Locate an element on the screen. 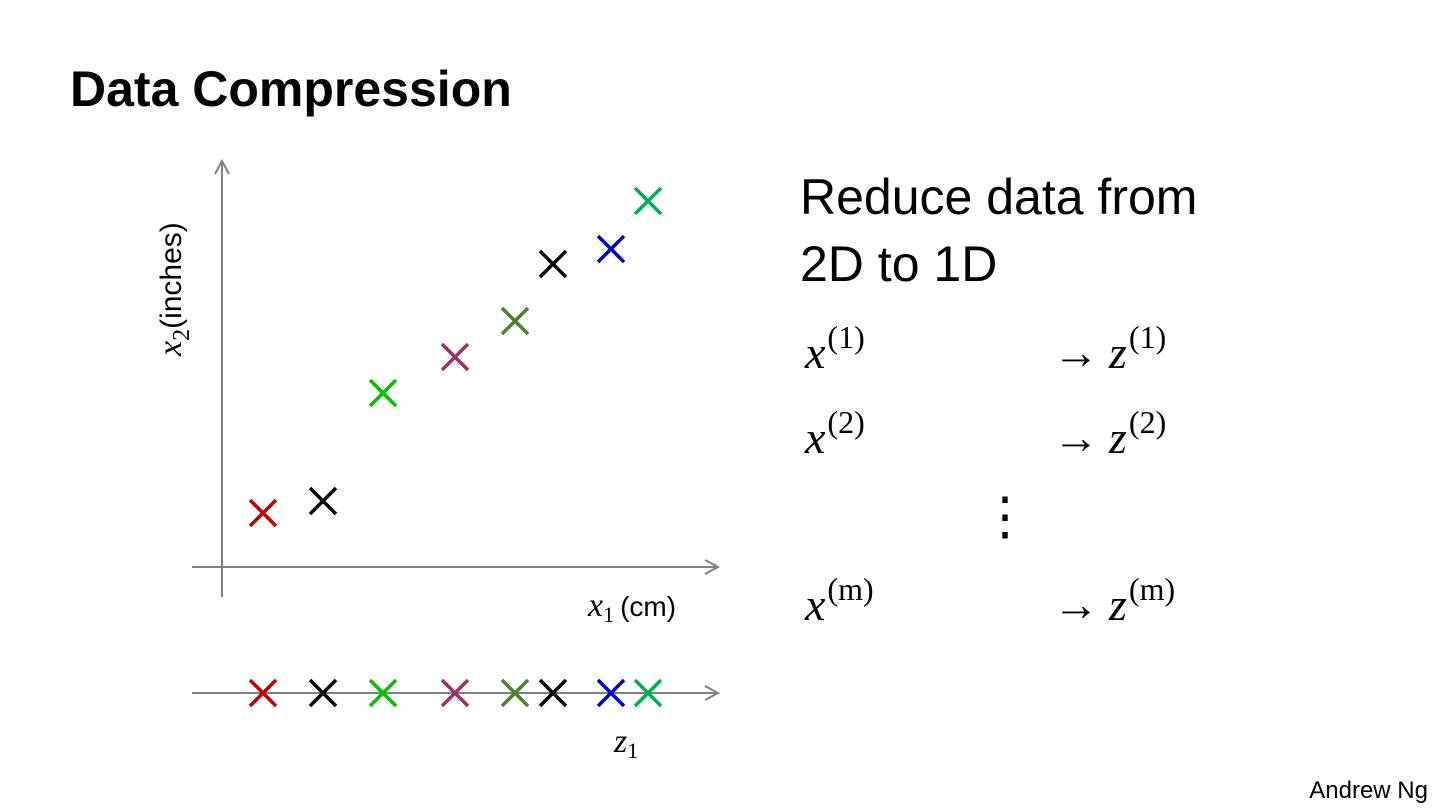 The width and height of the screenshot is (1440, 810). description-line: 2D to 1D is located at coordinates (898, 264).